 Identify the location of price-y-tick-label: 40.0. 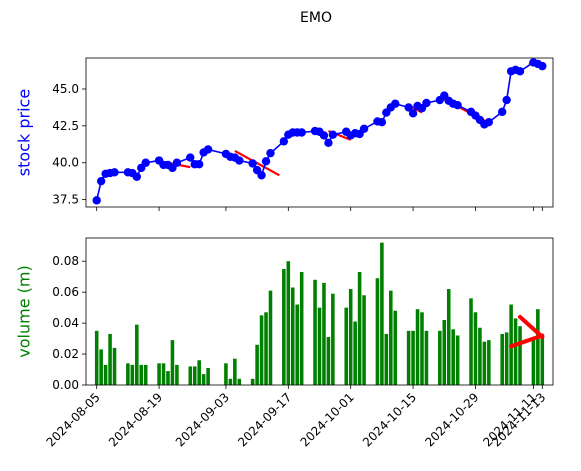
(65, 163).